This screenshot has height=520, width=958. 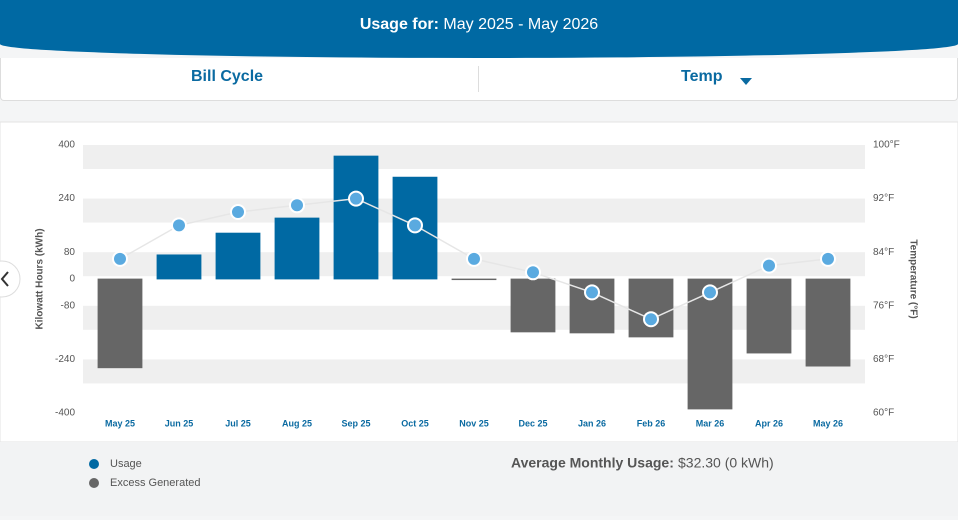 What do you see at coordinates (66, 145) in the screenshot?
I see `y-tick-label: 400` at bounding box center [66, 145].